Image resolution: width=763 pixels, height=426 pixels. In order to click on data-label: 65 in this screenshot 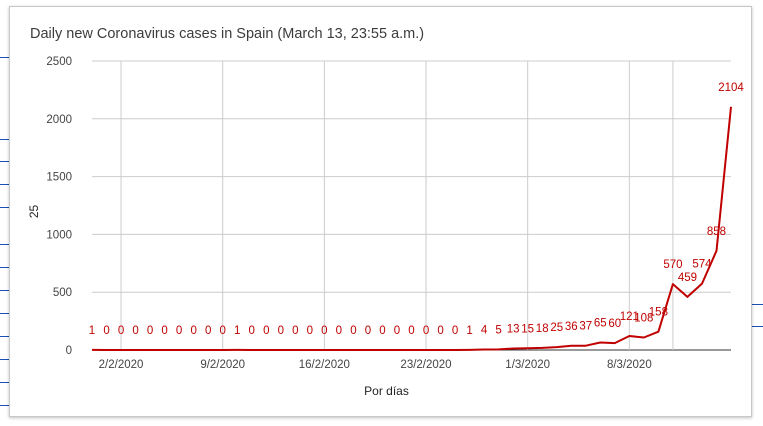, I will do `click(600, 323)`.